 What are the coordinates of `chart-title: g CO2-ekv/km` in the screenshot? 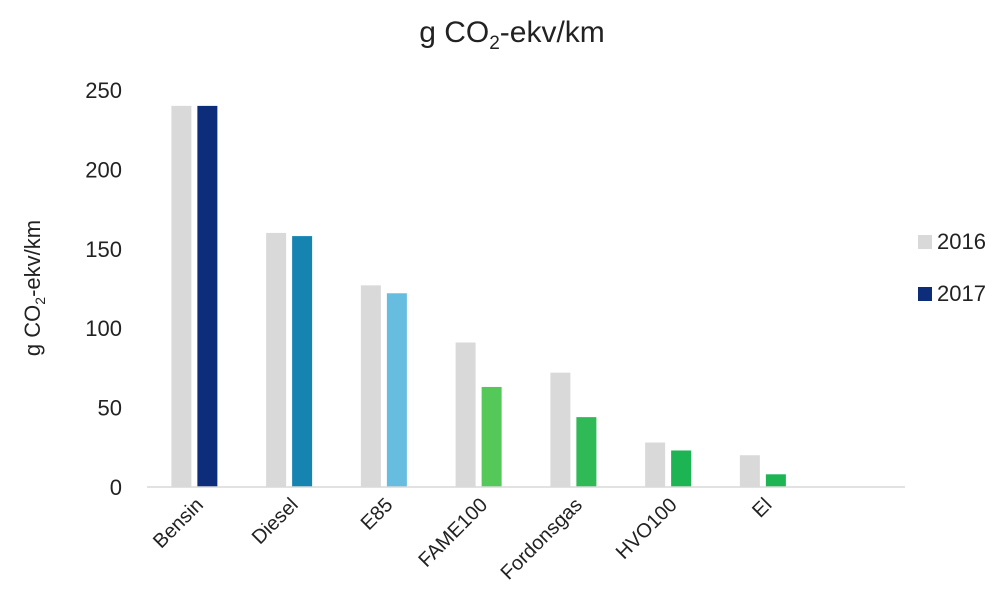 It's located at (512, 35).